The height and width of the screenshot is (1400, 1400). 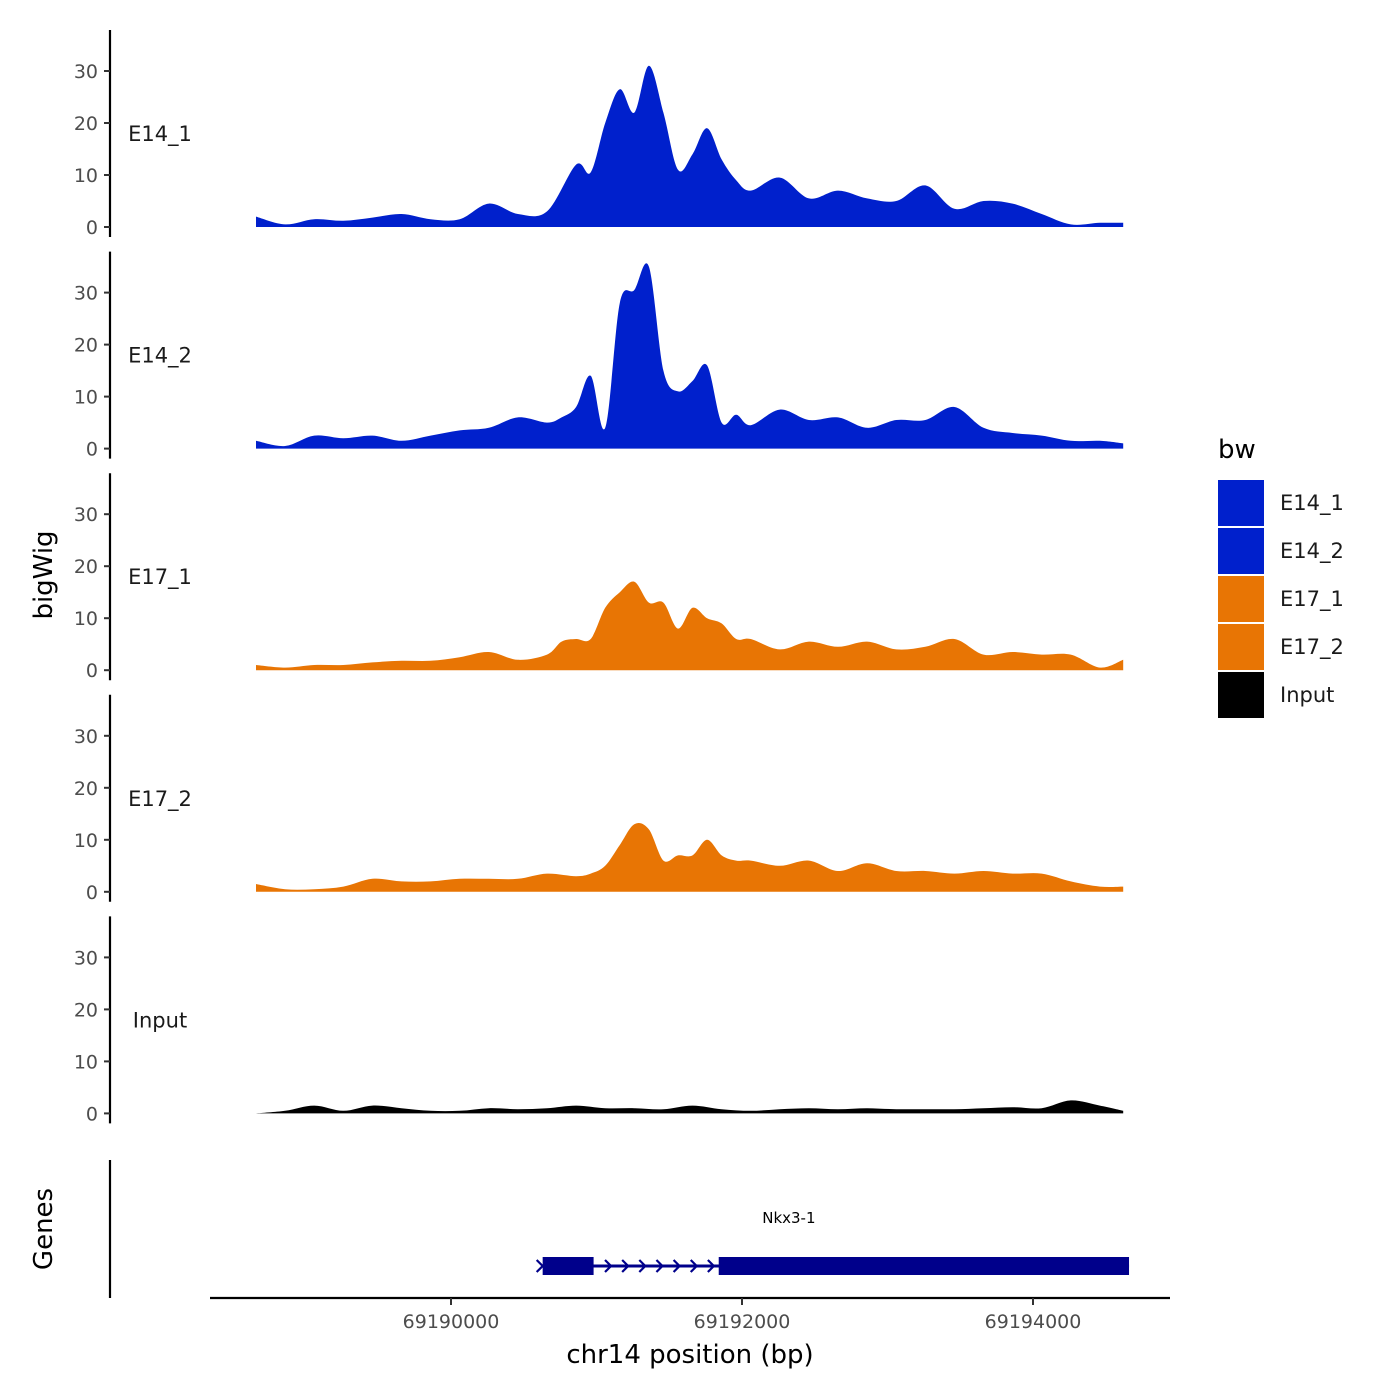 What do you see at coordinates (690, 1314) in the screenshot?
I see `x-axis: 69190000 69192000 69194000` at bounding box center [690, 1314].